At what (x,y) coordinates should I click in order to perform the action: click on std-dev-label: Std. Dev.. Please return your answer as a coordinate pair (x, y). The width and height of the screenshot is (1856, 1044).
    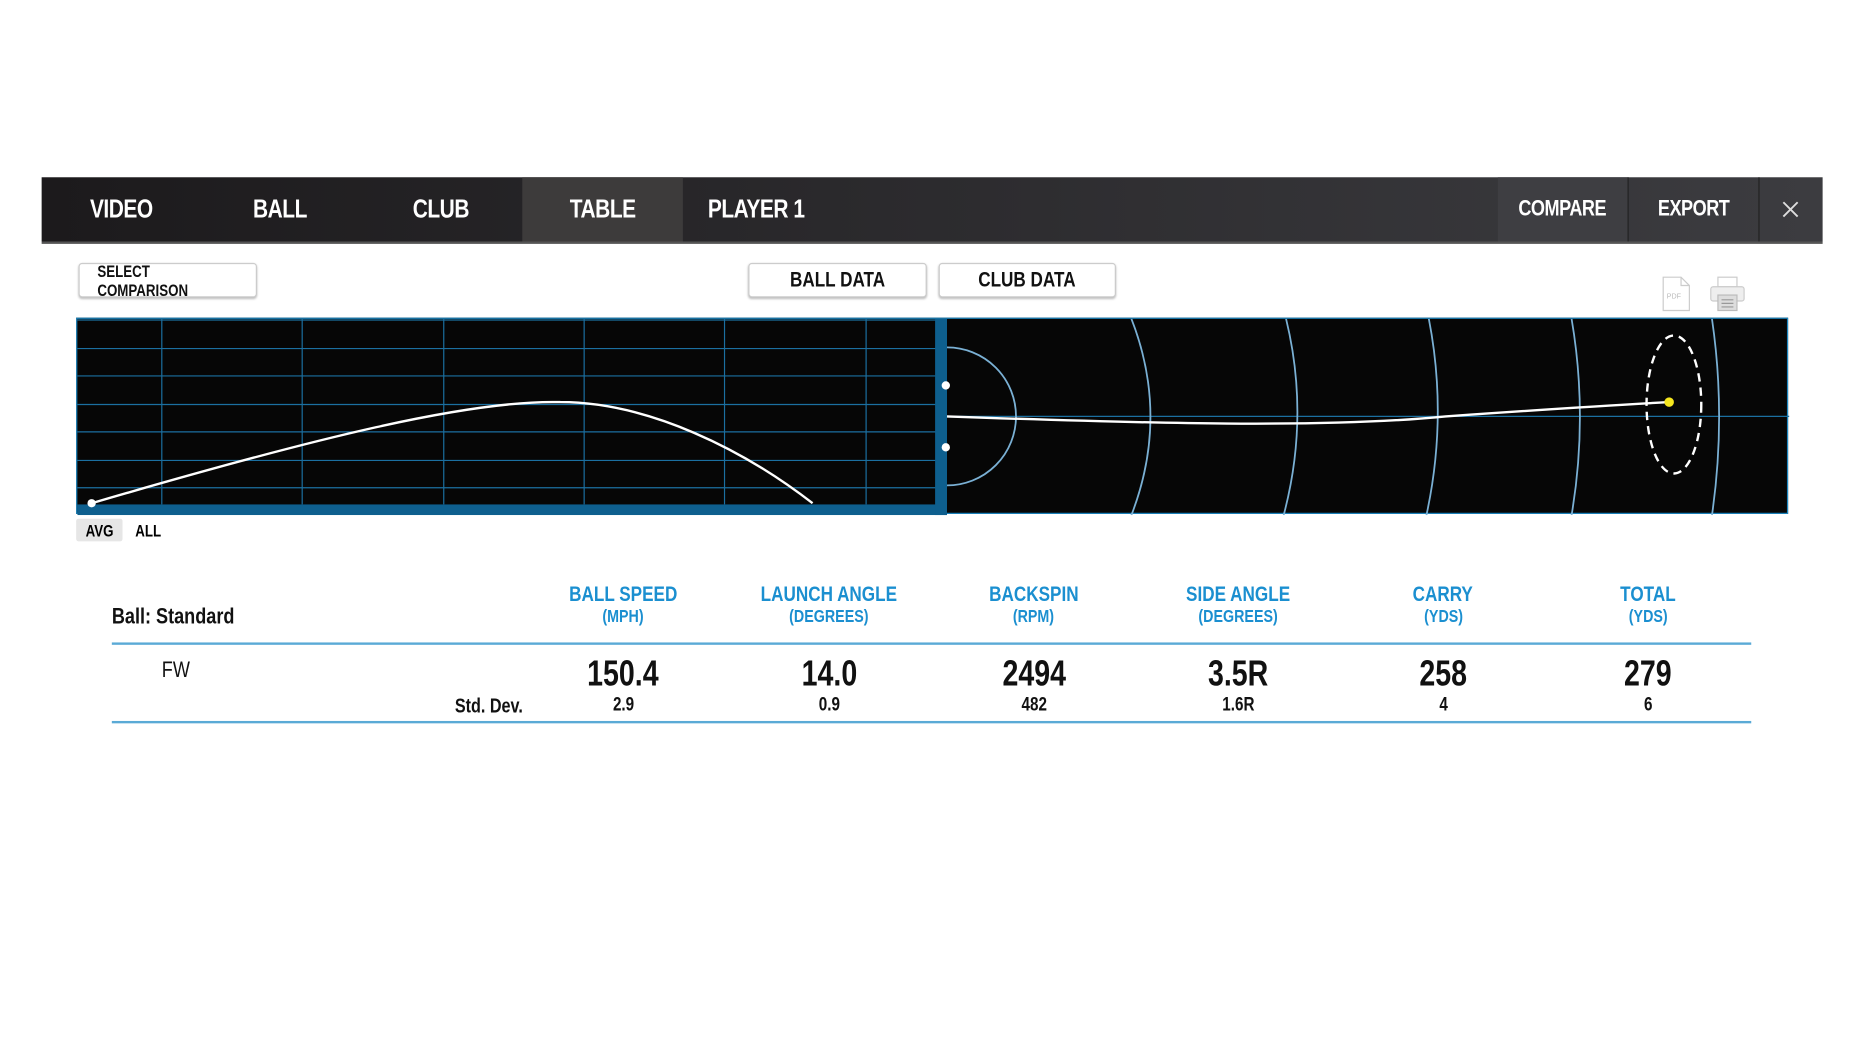
    Looking at the image, I should click on (488, 706).